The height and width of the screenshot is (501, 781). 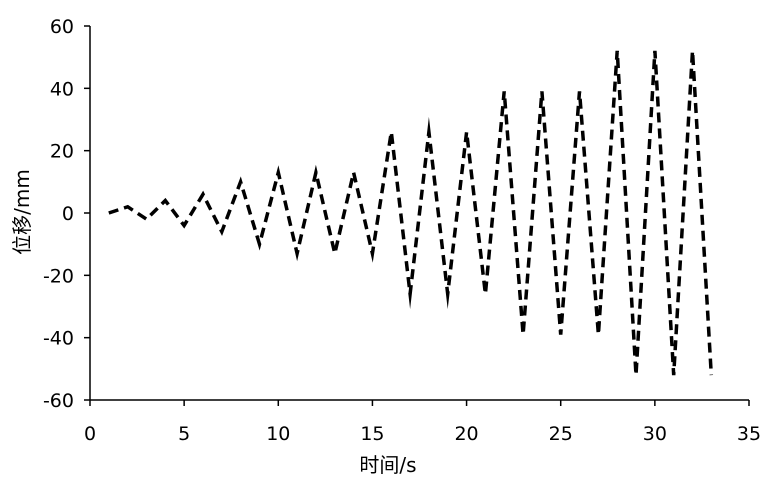 What do you see at coordinates (655, 434) in the screenshot?
I see `x-tick-label: 30` at bounding box center [655, 434].